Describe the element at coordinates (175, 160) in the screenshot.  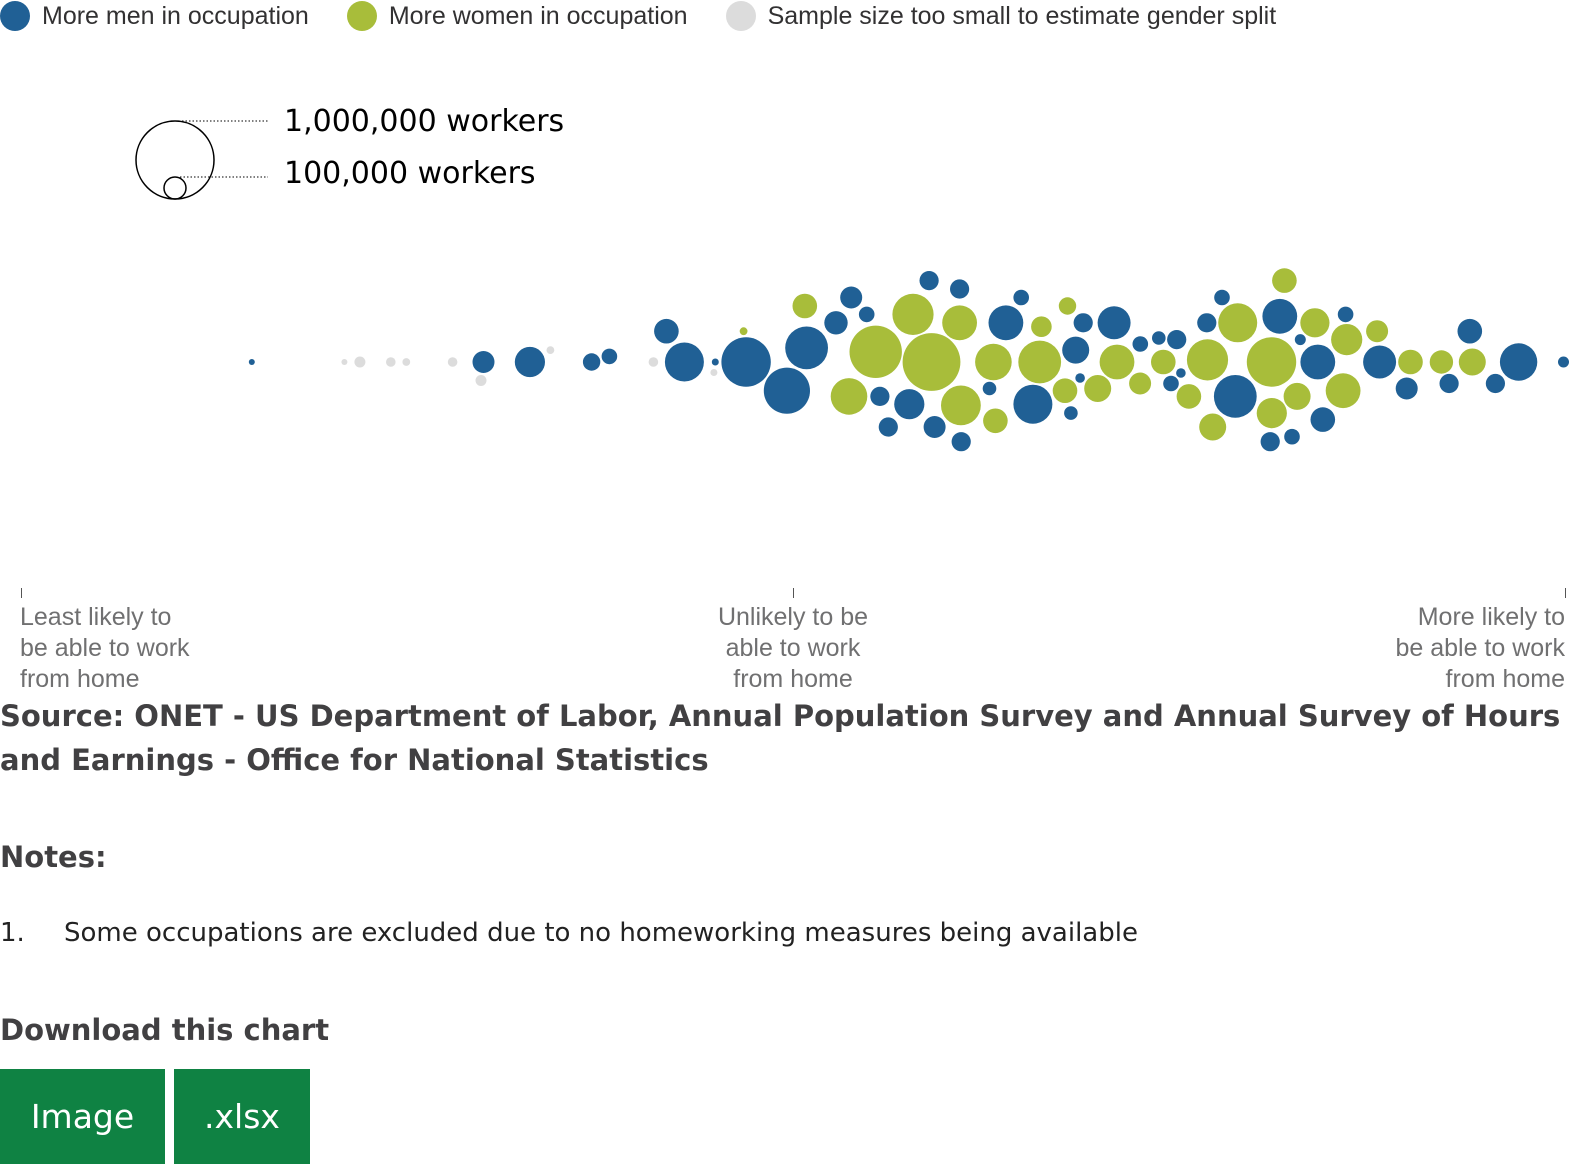
I see `size-key-large-circle` at that location.